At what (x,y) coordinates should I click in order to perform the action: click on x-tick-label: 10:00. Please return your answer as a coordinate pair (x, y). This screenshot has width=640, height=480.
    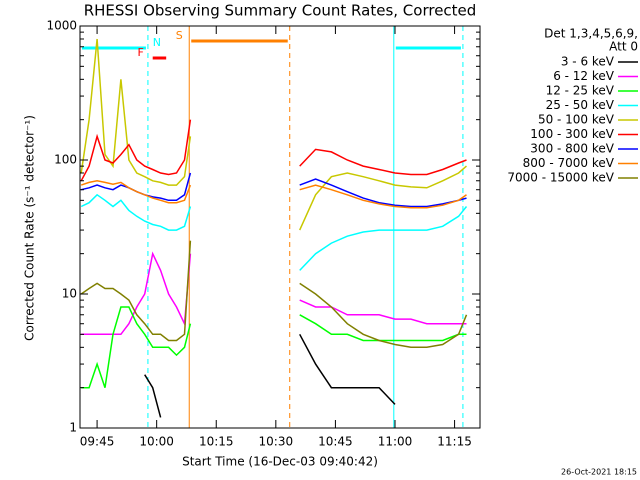
    Looking at the image, I should click on (156, 442).